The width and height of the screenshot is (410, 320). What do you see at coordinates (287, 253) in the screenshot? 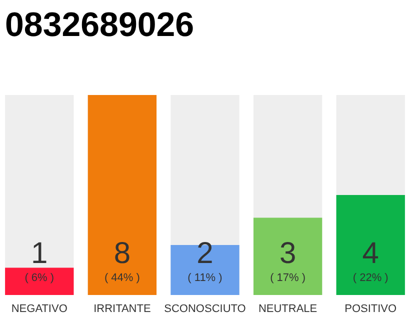
I see `annotation: 3` at bounding box center [287, 253].